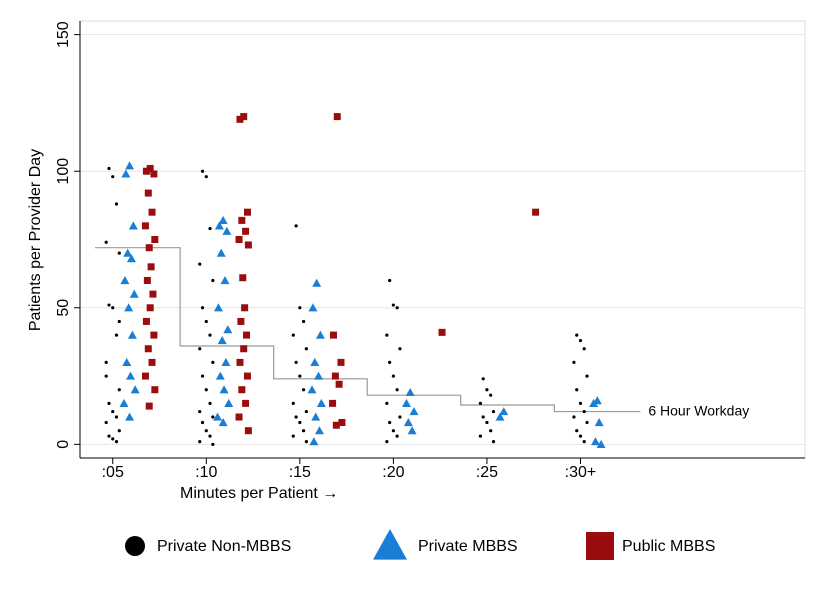 The width and height of the screenshot is (825, 600). What do you see at coordinates (487, 472) in the screenshot?
I see `x-tick-label: :25` at bounding box center [487, 472].